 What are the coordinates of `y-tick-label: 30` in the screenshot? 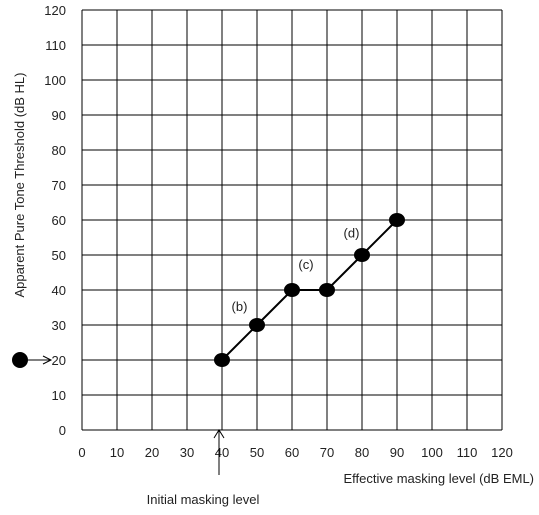 It's located at (59, 325).